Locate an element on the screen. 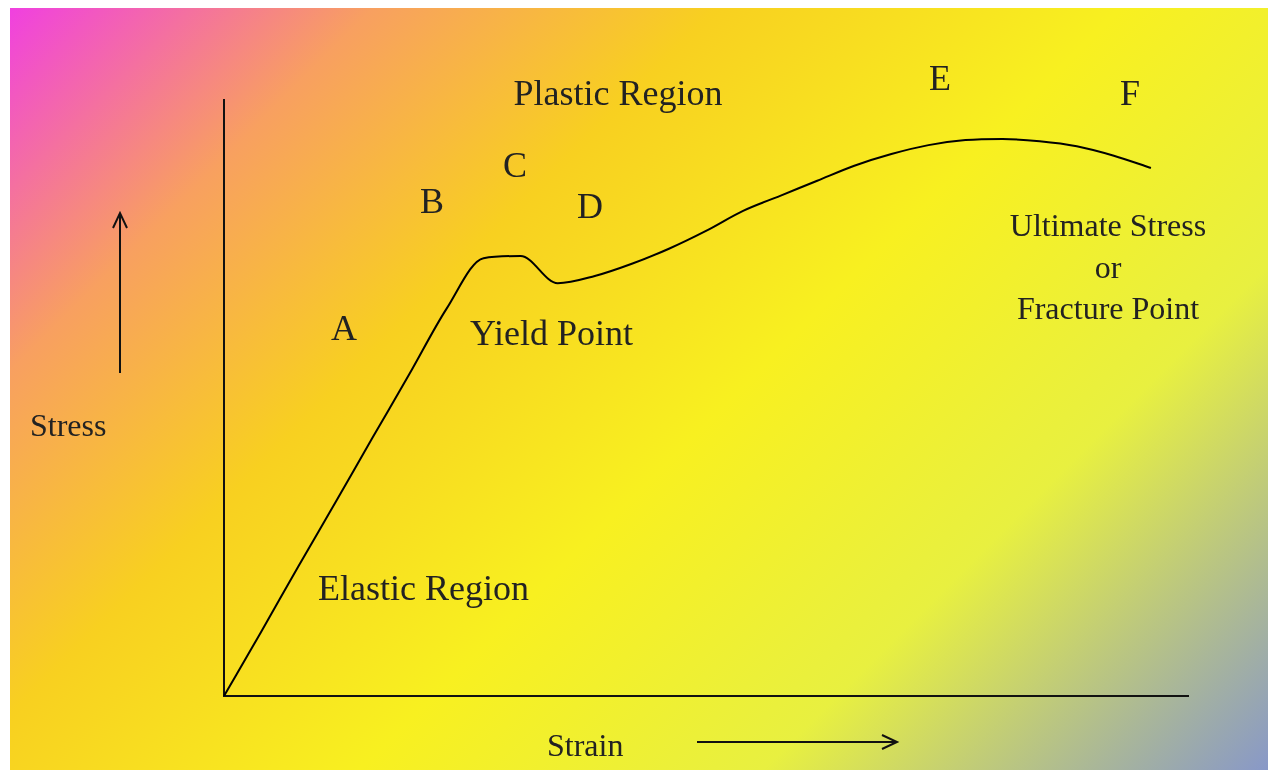 The image size is (1268, 770). x-axis-title: Strain is located at coordinates (585, 745).